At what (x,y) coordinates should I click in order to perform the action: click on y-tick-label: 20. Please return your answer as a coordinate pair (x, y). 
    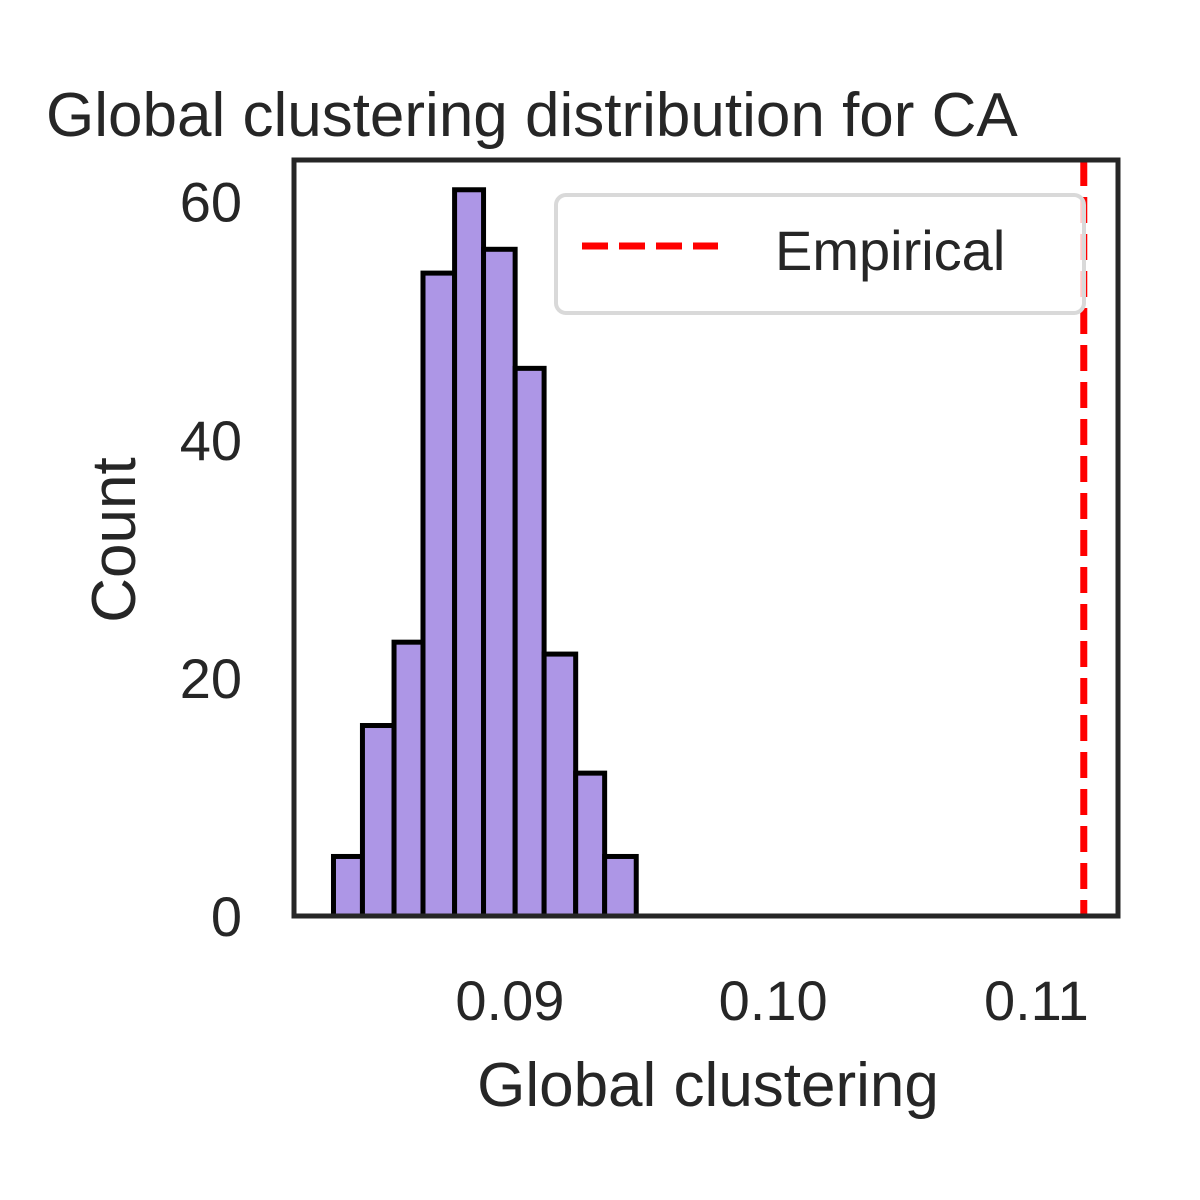
    Looking at the image, I should click on (211, 678).